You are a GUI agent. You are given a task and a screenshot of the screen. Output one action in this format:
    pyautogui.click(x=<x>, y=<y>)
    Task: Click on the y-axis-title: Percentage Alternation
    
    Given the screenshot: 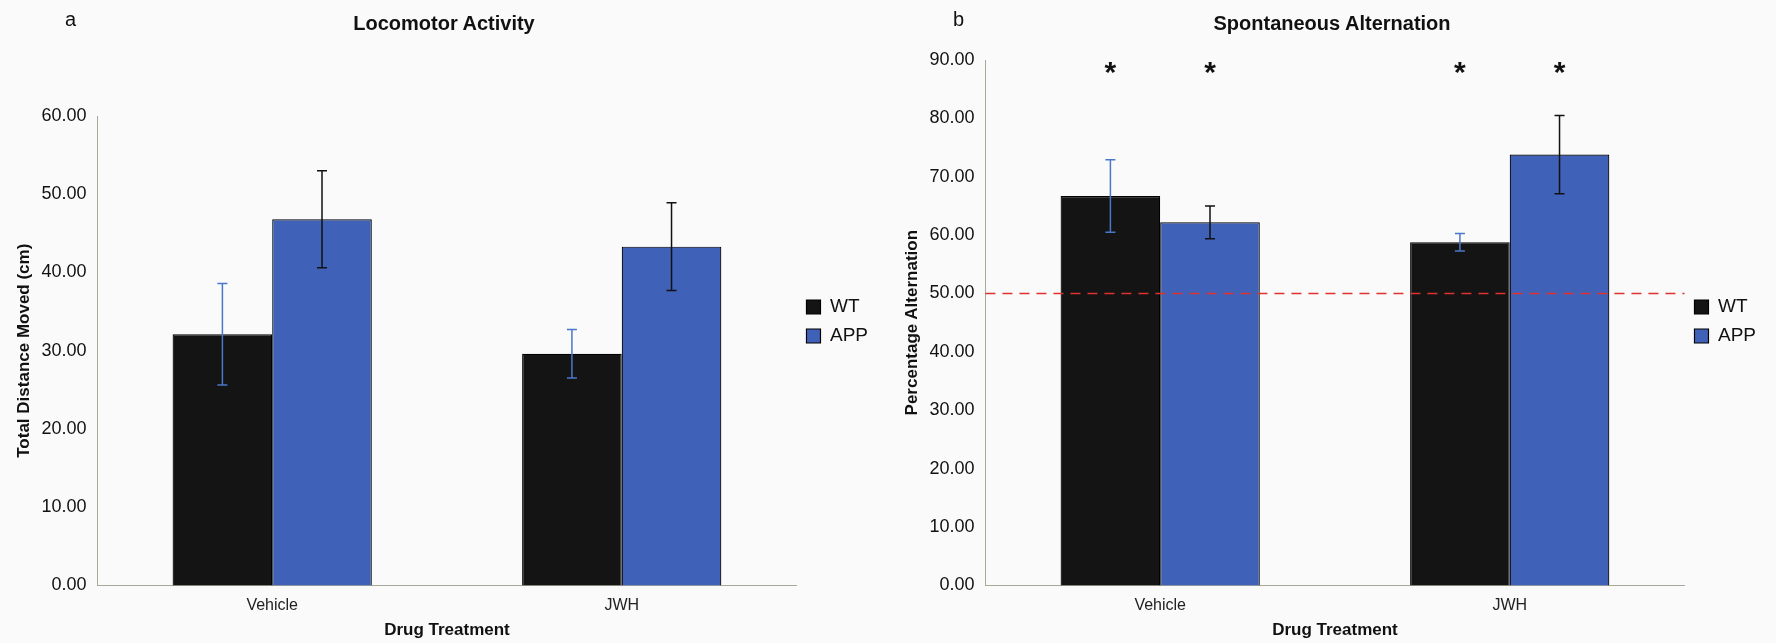 What is the action you would take?
    pyautogui.click(x=911, y=322)
    